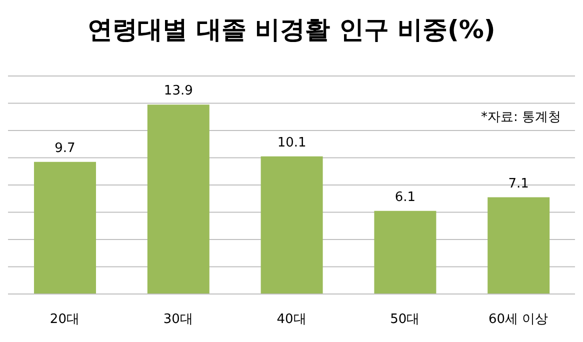  Describe the element at coordinates (178, 320) in the screenshot. I see `x-tick-label: 30대` at that location.